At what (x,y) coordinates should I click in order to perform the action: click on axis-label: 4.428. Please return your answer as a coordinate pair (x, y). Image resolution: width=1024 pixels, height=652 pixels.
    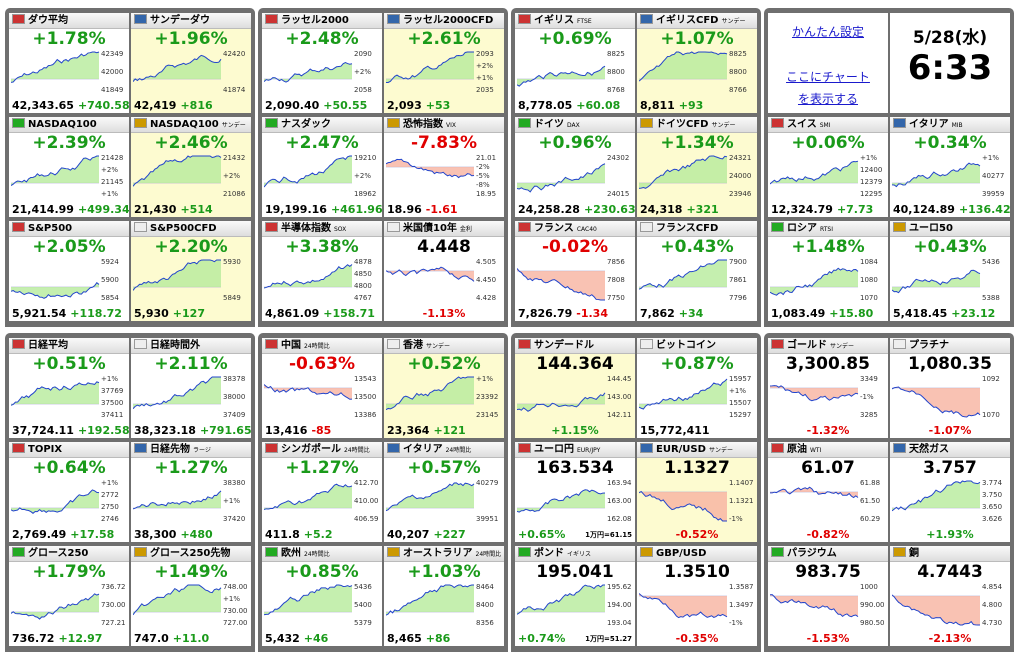
    Looking at the image, I should click on (486, 298).